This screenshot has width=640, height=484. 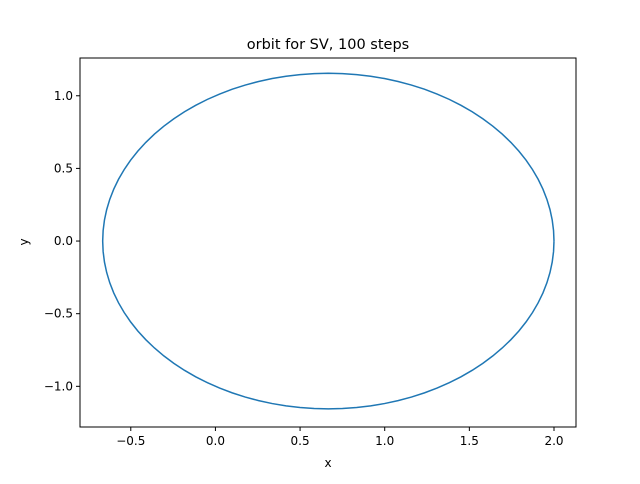 What do you see at coordinates (469, 441) in the screenshot?
I see `x-tick-label: 1.5` at bounding box center [469, 441].